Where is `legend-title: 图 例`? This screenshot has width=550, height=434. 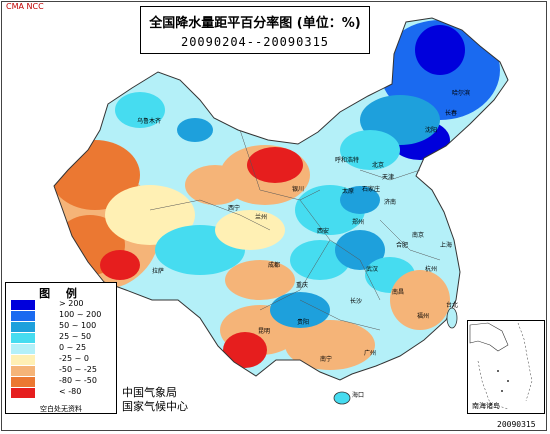 legend-title: 图 例 is located at coordinates (61, 293).